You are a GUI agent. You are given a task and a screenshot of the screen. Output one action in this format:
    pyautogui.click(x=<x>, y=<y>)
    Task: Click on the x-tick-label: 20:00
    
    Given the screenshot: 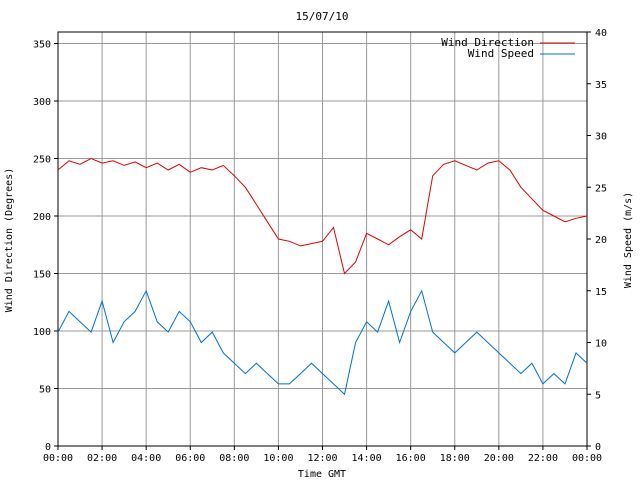 What is the action you would take?
    pyautogui.click(x=499, y=458)
    